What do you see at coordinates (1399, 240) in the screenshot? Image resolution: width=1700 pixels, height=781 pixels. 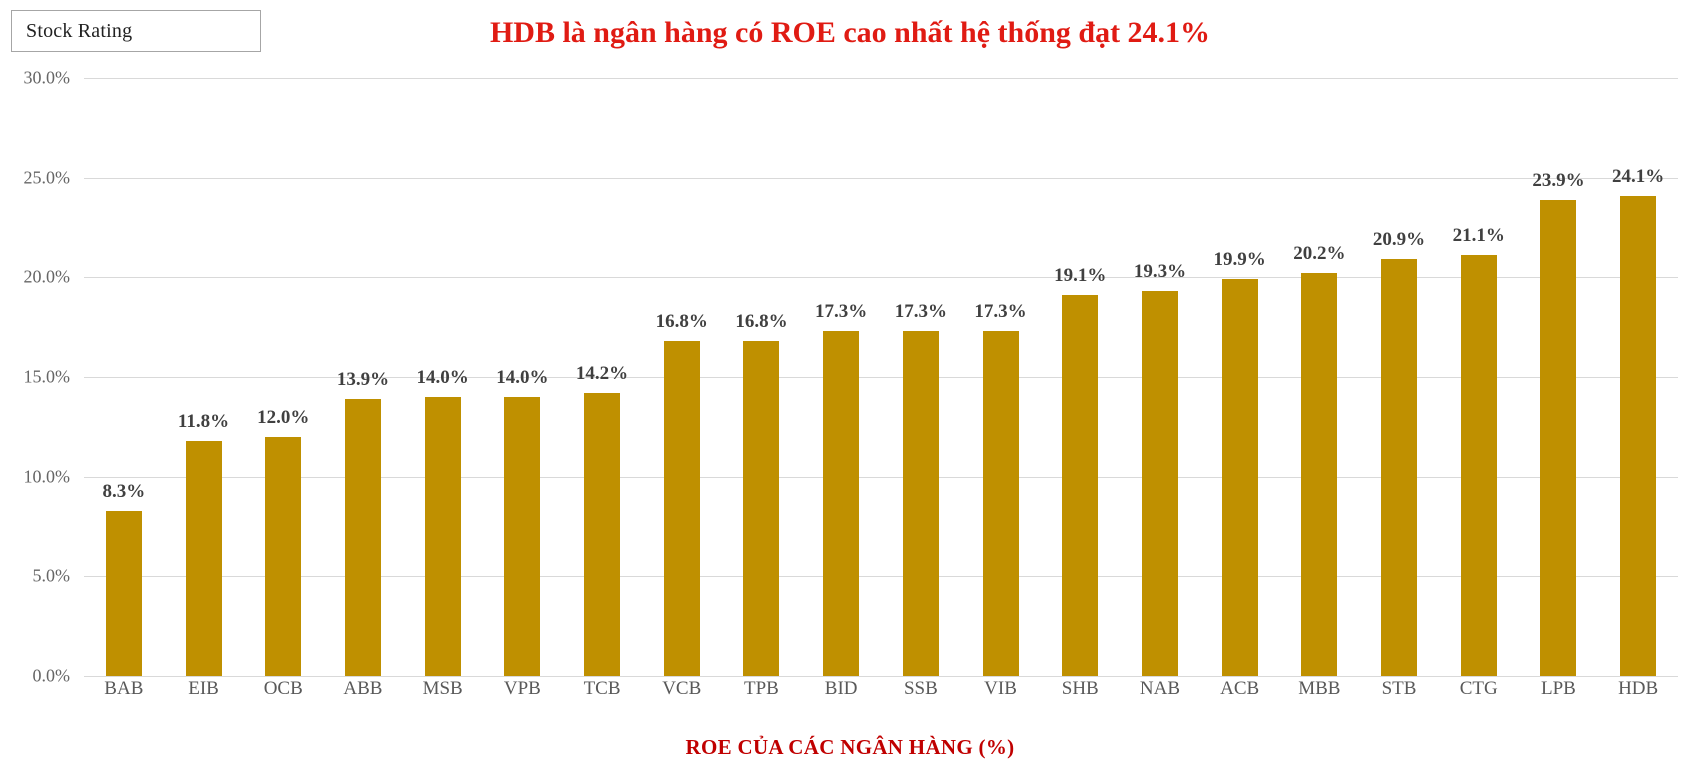 I see `bar-value-label: 20.9%` at bounding box center [1399, 240].